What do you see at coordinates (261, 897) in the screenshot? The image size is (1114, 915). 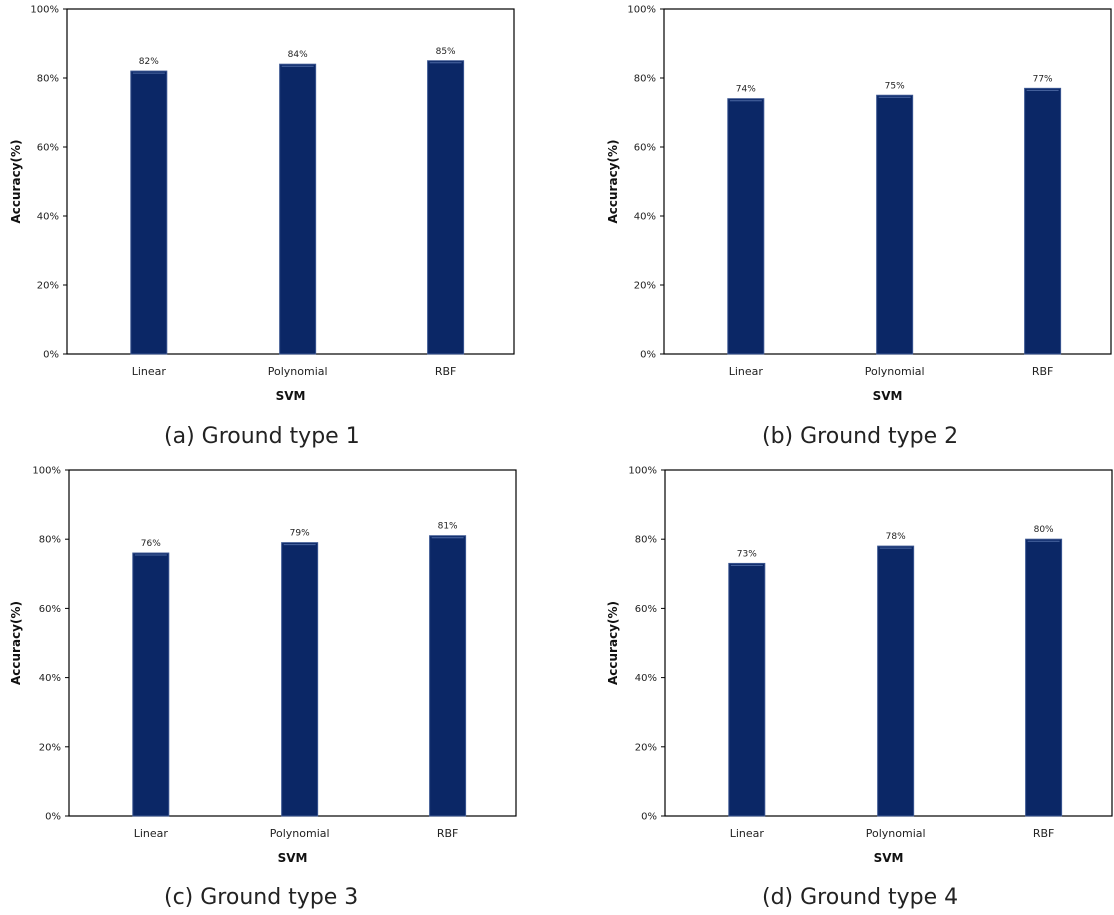 I see `caption-c: (c) Ground type 3` at bounding box center [261, 897].